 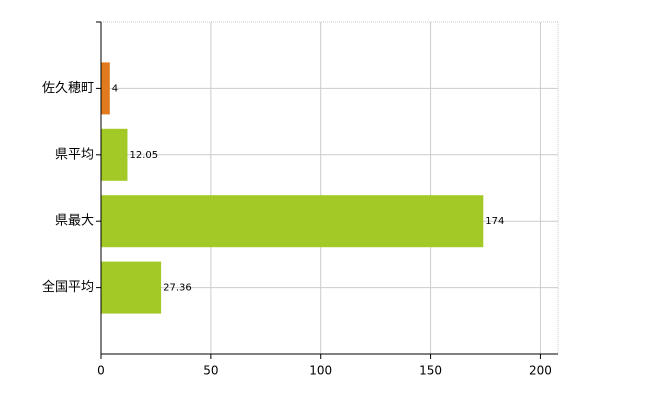 I want to click on x-tick-label: 0, so click(x=101, y=371).